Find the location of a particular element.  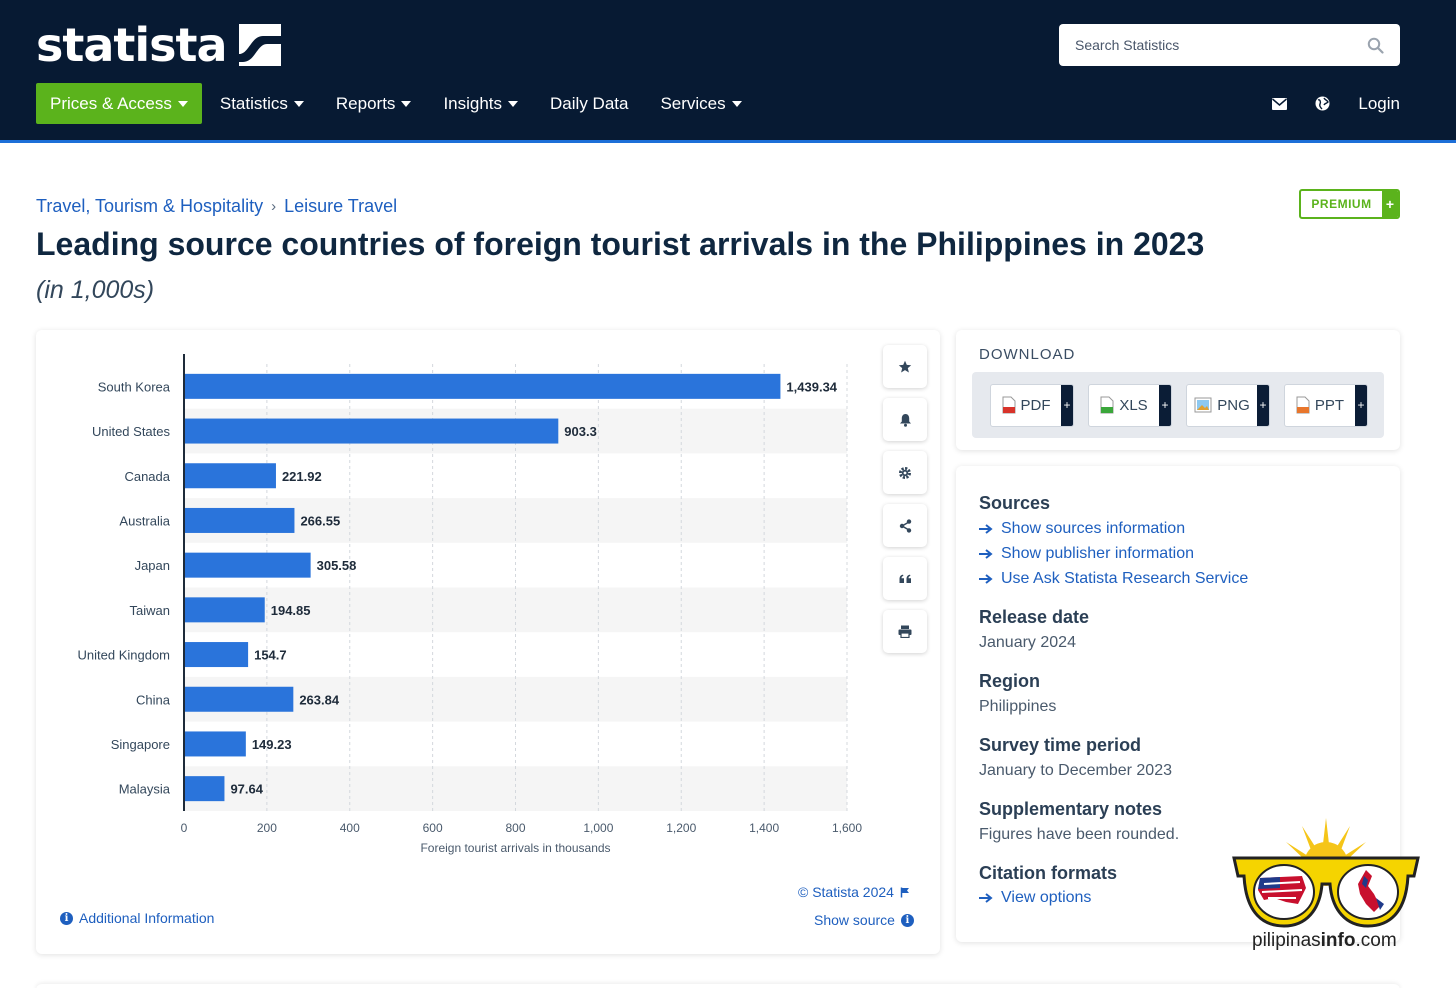

nav-prices-access: Prices & Access is located at coordinates (119, 103).